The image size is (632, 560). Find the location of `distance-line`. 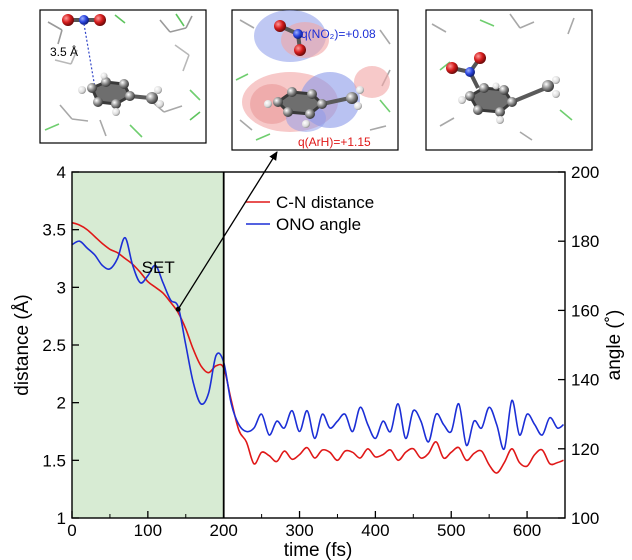

distance-line is located at coordinates (89, 56).